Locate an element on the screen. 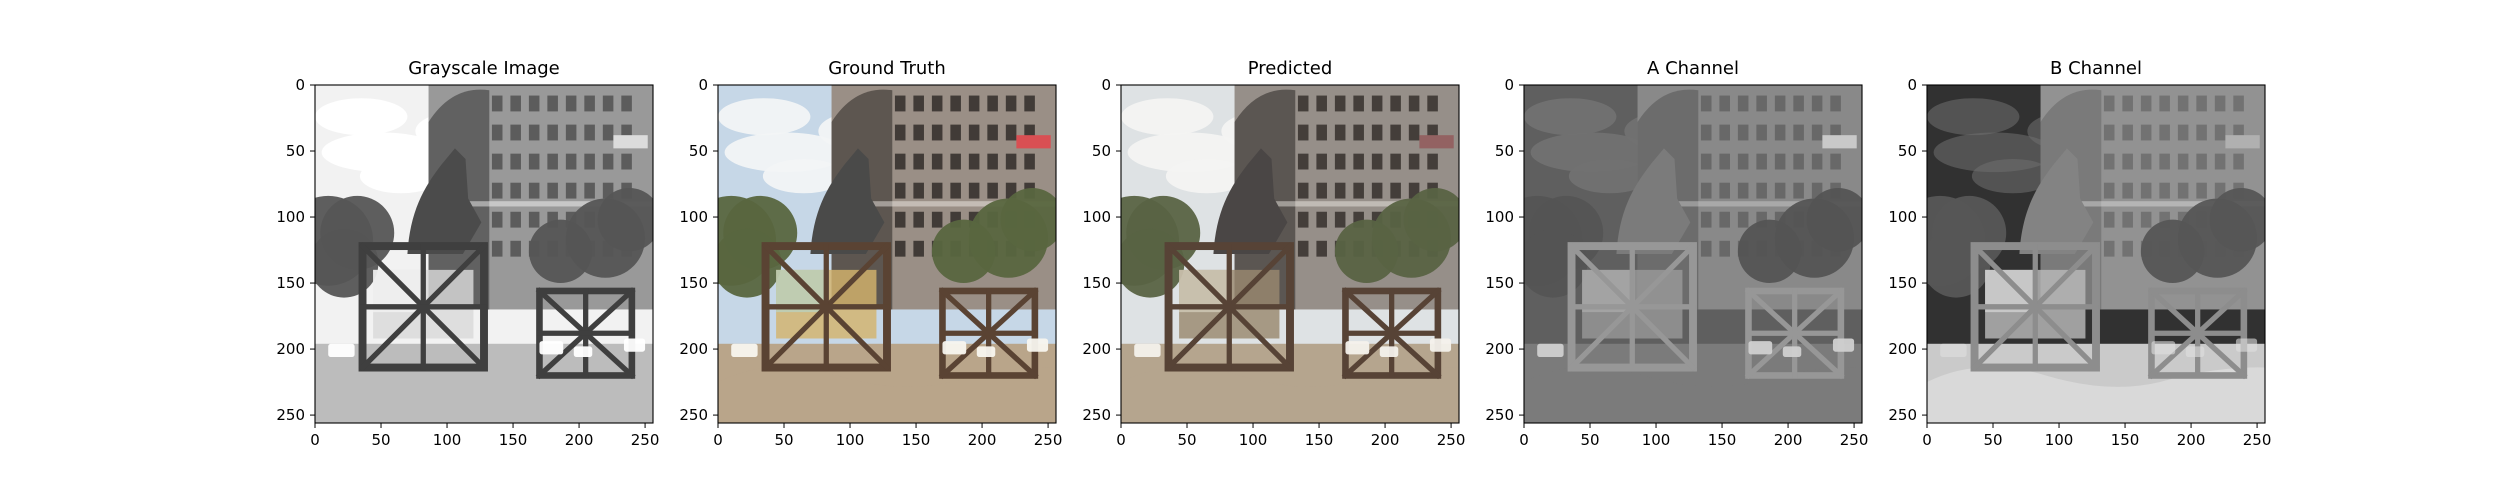  y-tick-label: 0 is located at coordinates (703, 85).